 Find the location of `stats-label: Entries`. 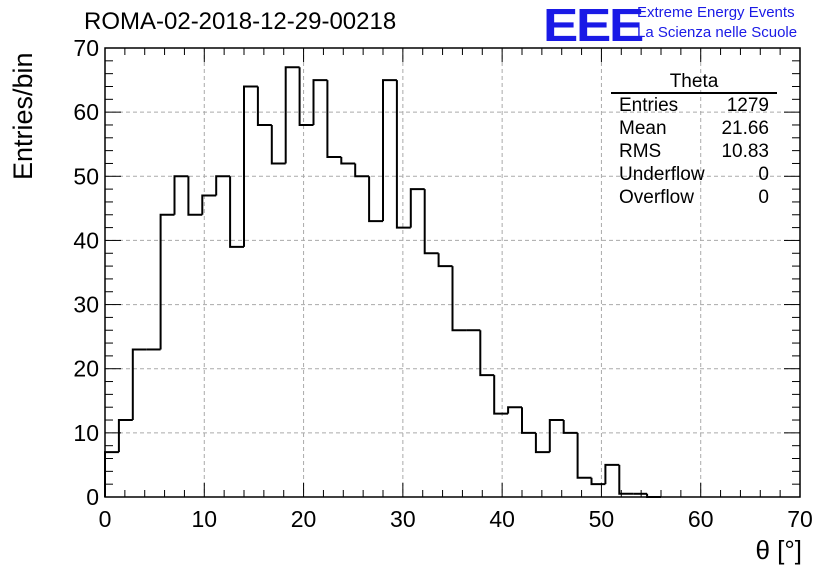

stats-label: Entries is located at coordinates (649, 105).